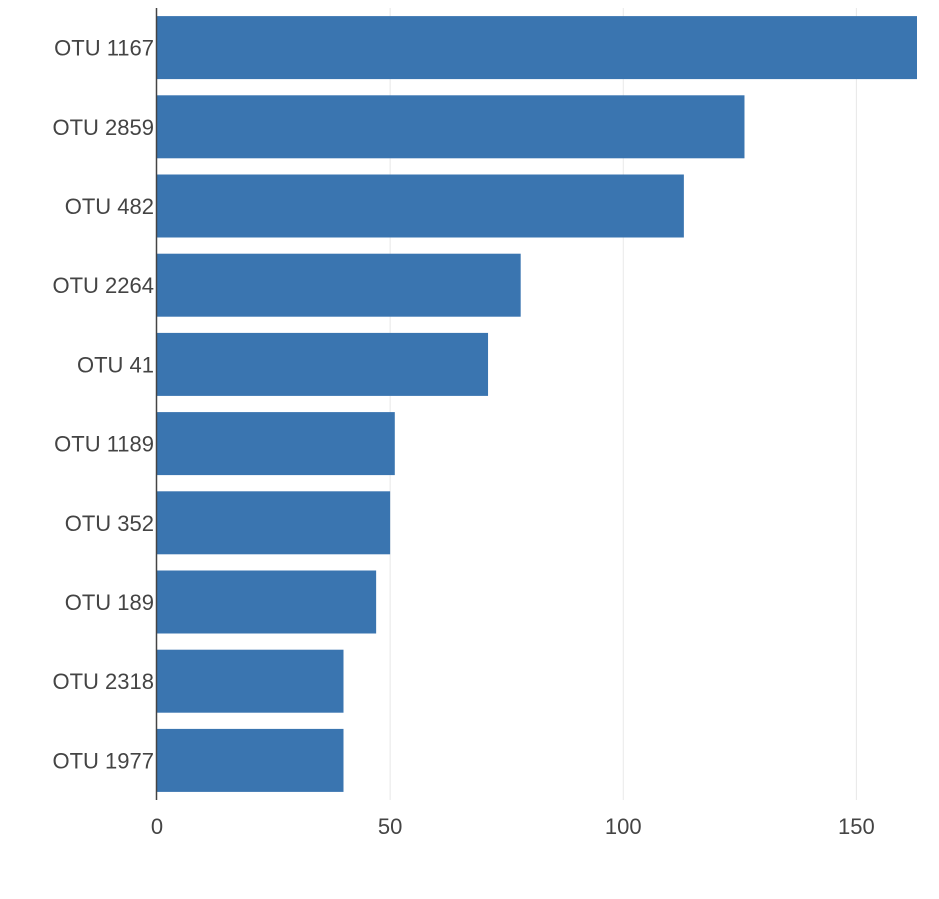 This screenshot has height=899, width=939. I want to click on category-label: OTU 1189, so click(104, 444).